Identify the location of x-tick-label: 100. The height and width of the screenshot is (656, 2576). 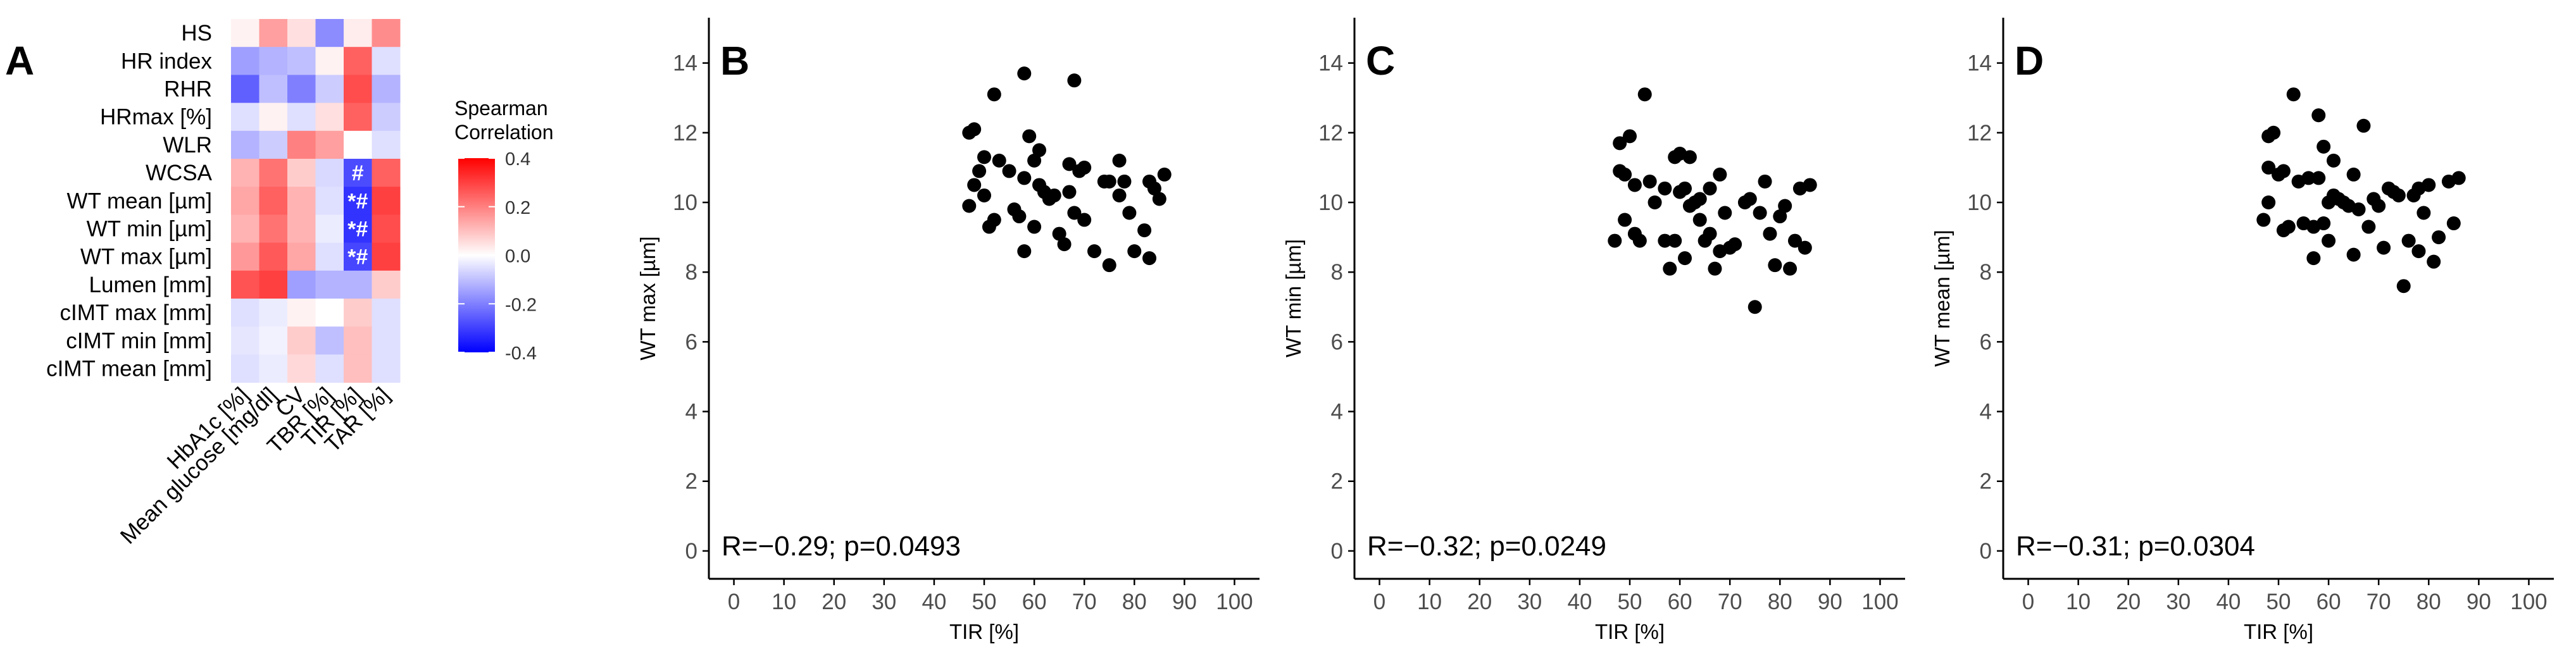
(1879, 602).